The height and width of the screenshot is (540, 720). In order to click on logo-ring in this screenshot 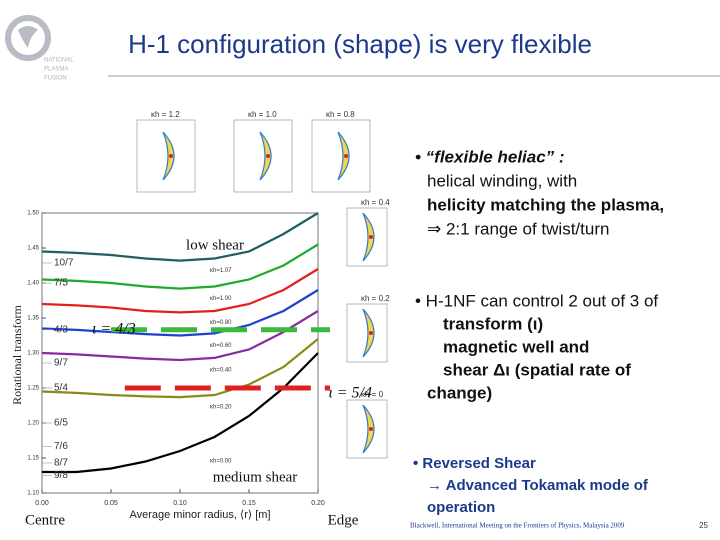, I will do `click(28, 38)`.